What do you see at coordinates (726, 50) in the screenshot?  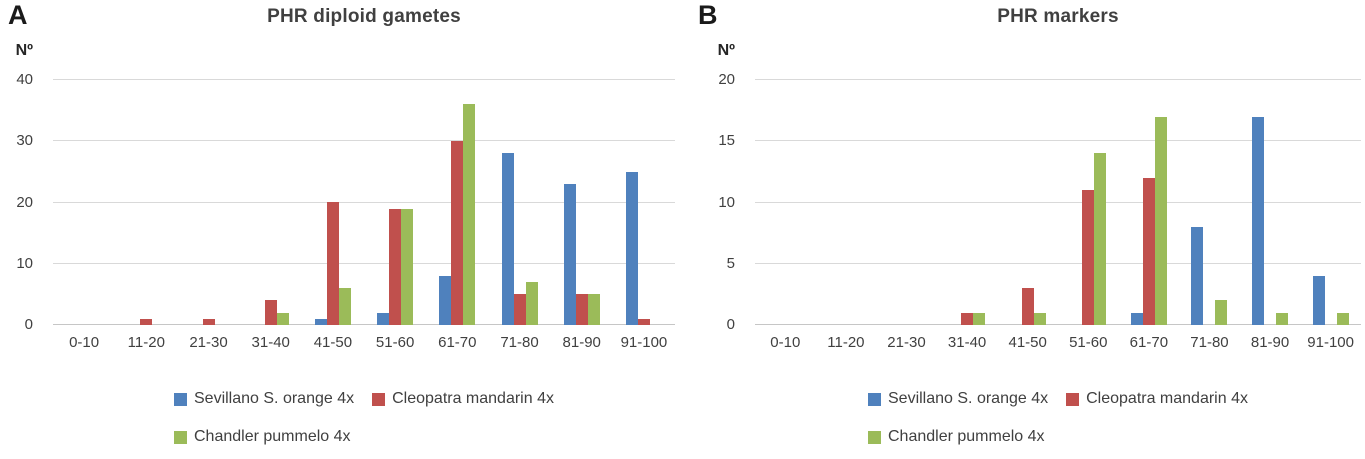 I see `chart-b-y-axis-label: Nº` at bounding box center [726, 50].